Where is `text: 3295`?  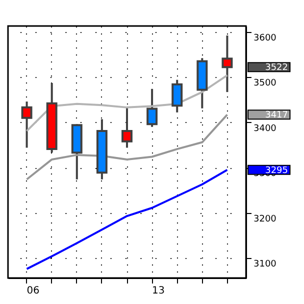 text: 3295 is located at coordinates (276, 171).